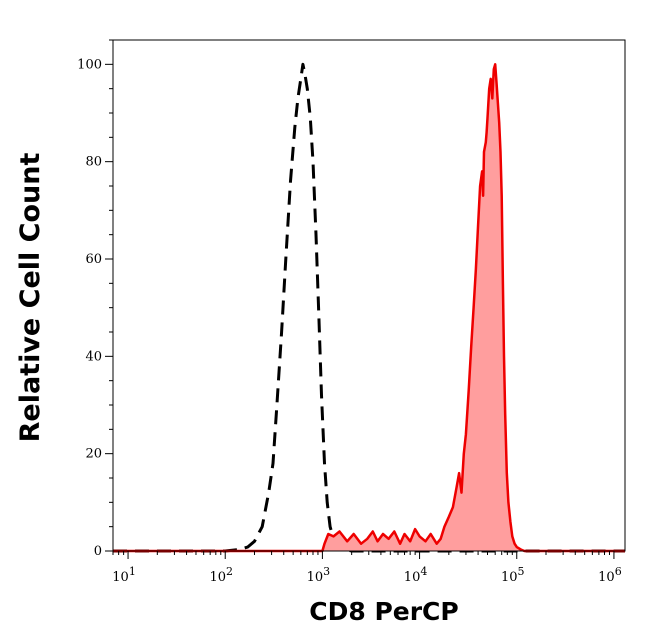 The width and height of the screenshot is (646, 641). I want to click on y-tick-label: 100, so click(89, 64).